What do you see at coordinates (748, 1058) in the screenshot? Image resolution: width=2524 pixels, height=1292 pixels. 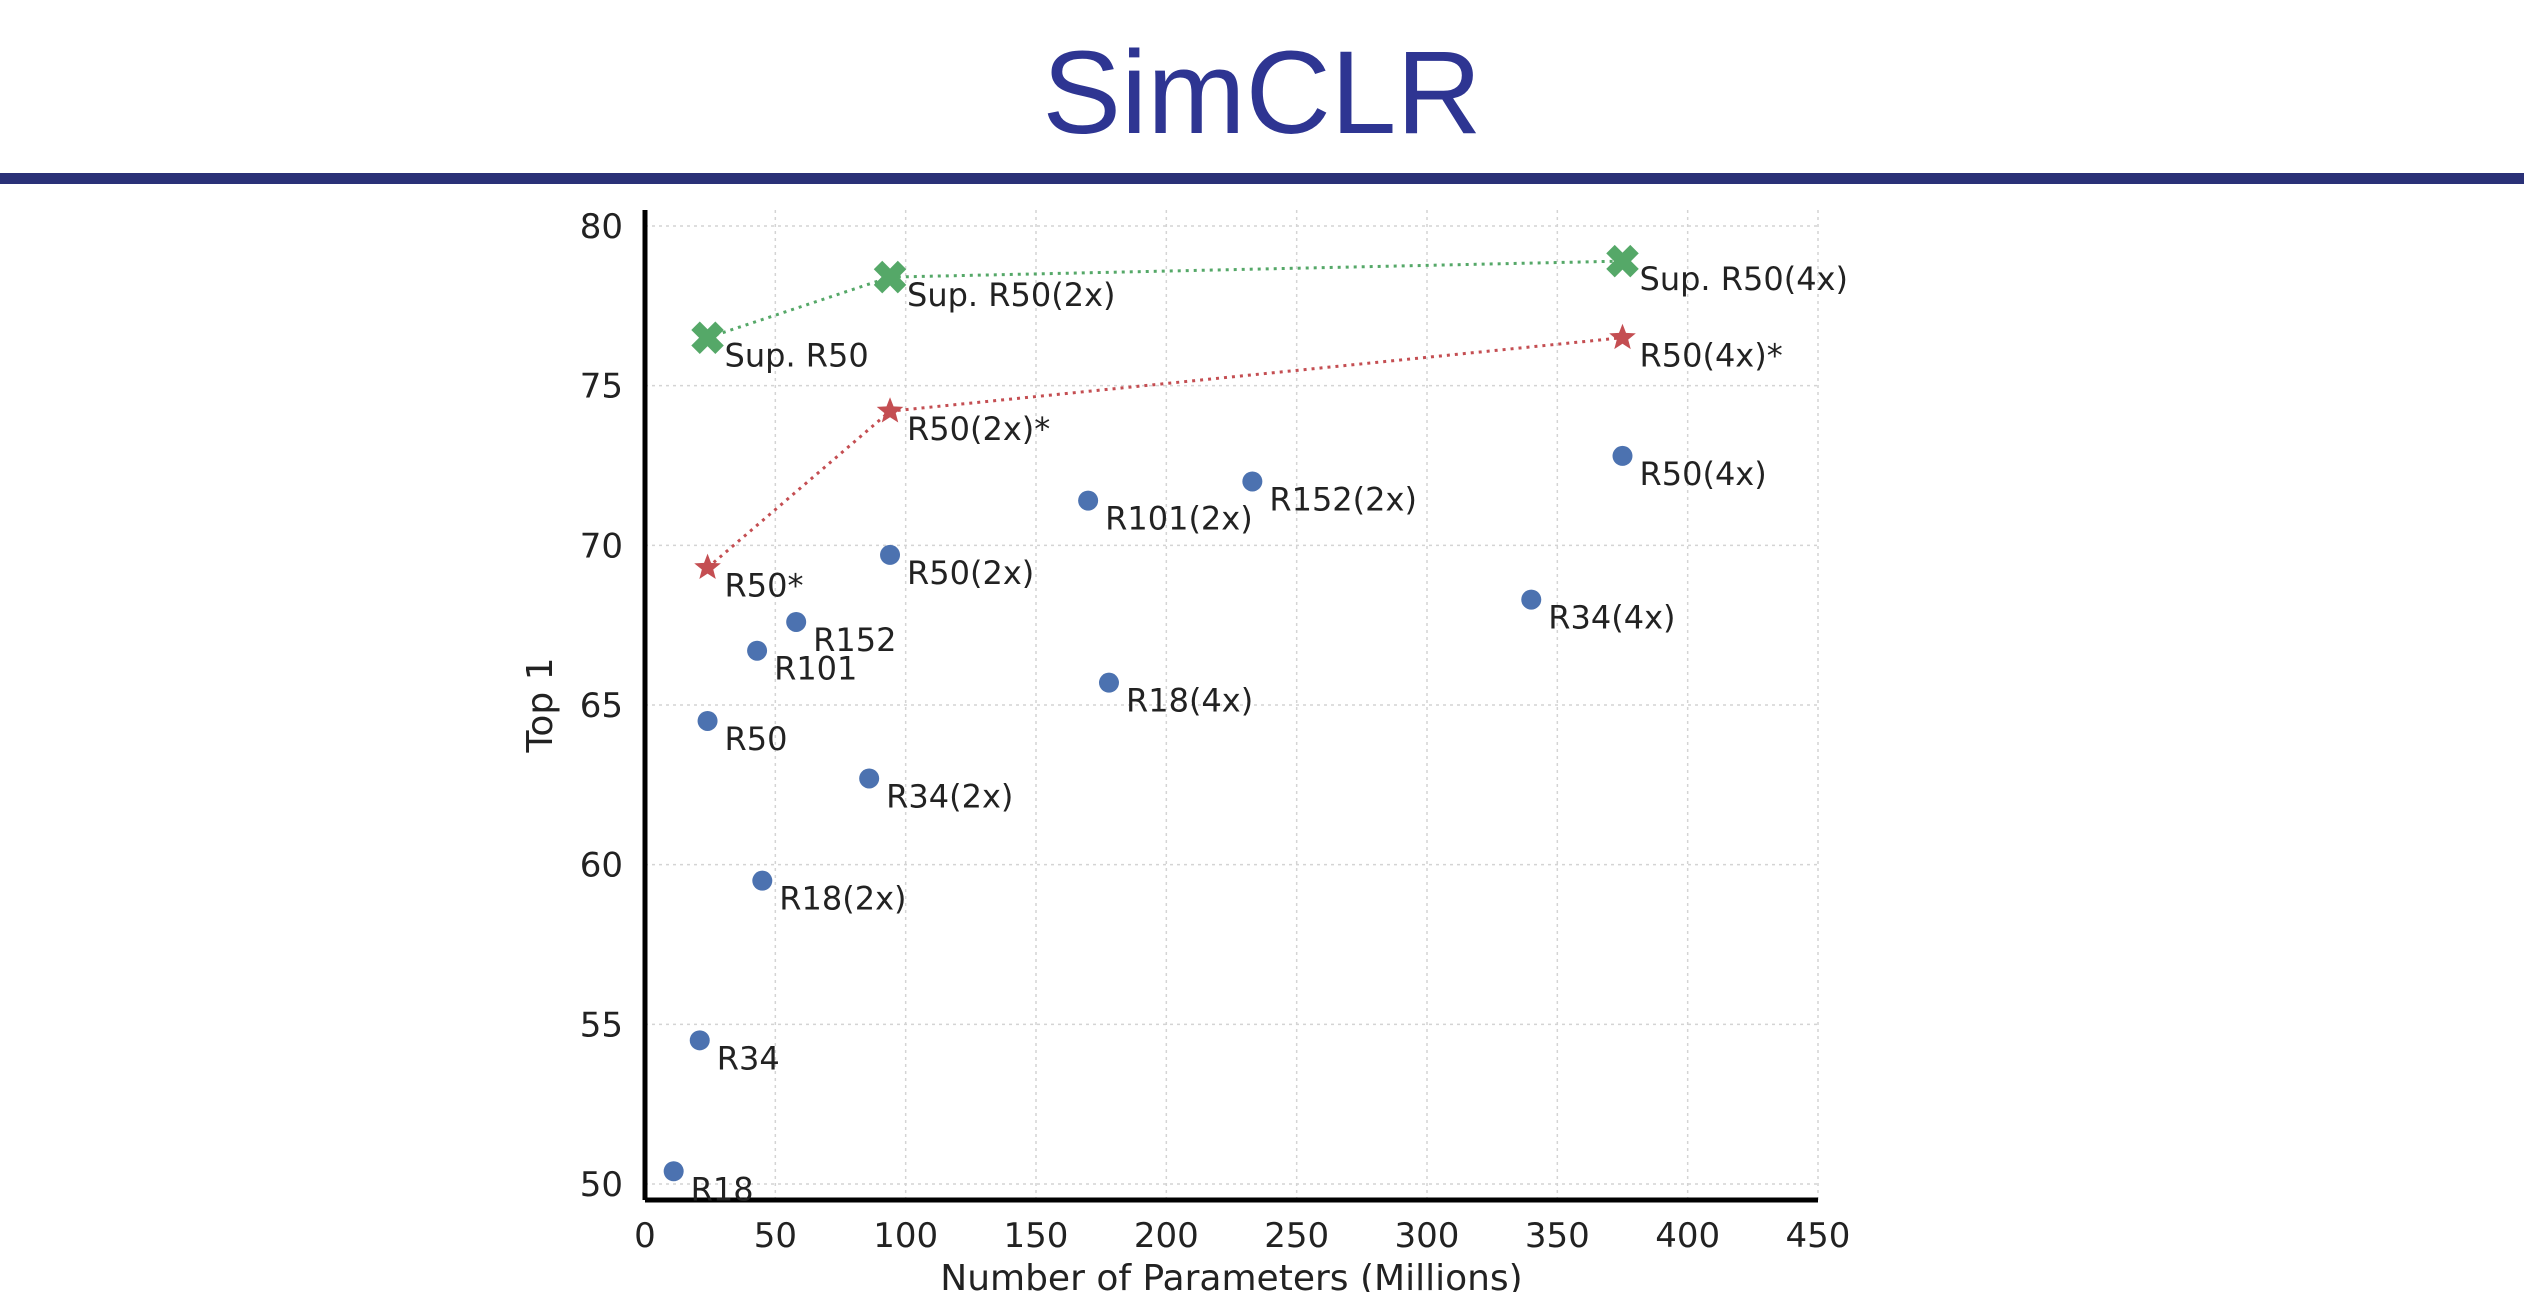 I see `point-label: R34` at bounding box center [748, 1058].